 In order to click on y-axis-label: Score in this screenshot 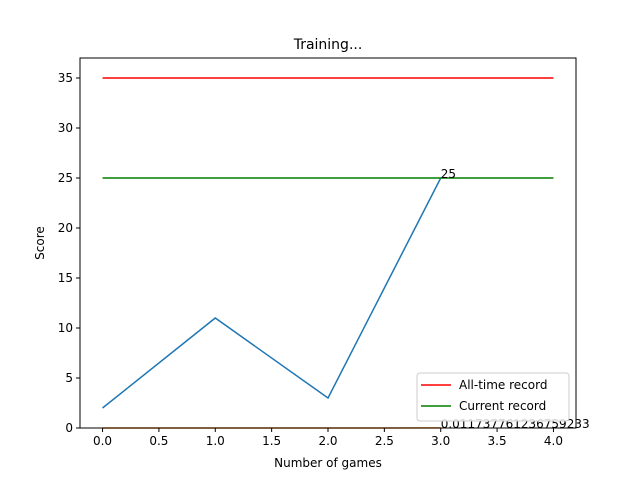, I will do `click(40, 243)`.